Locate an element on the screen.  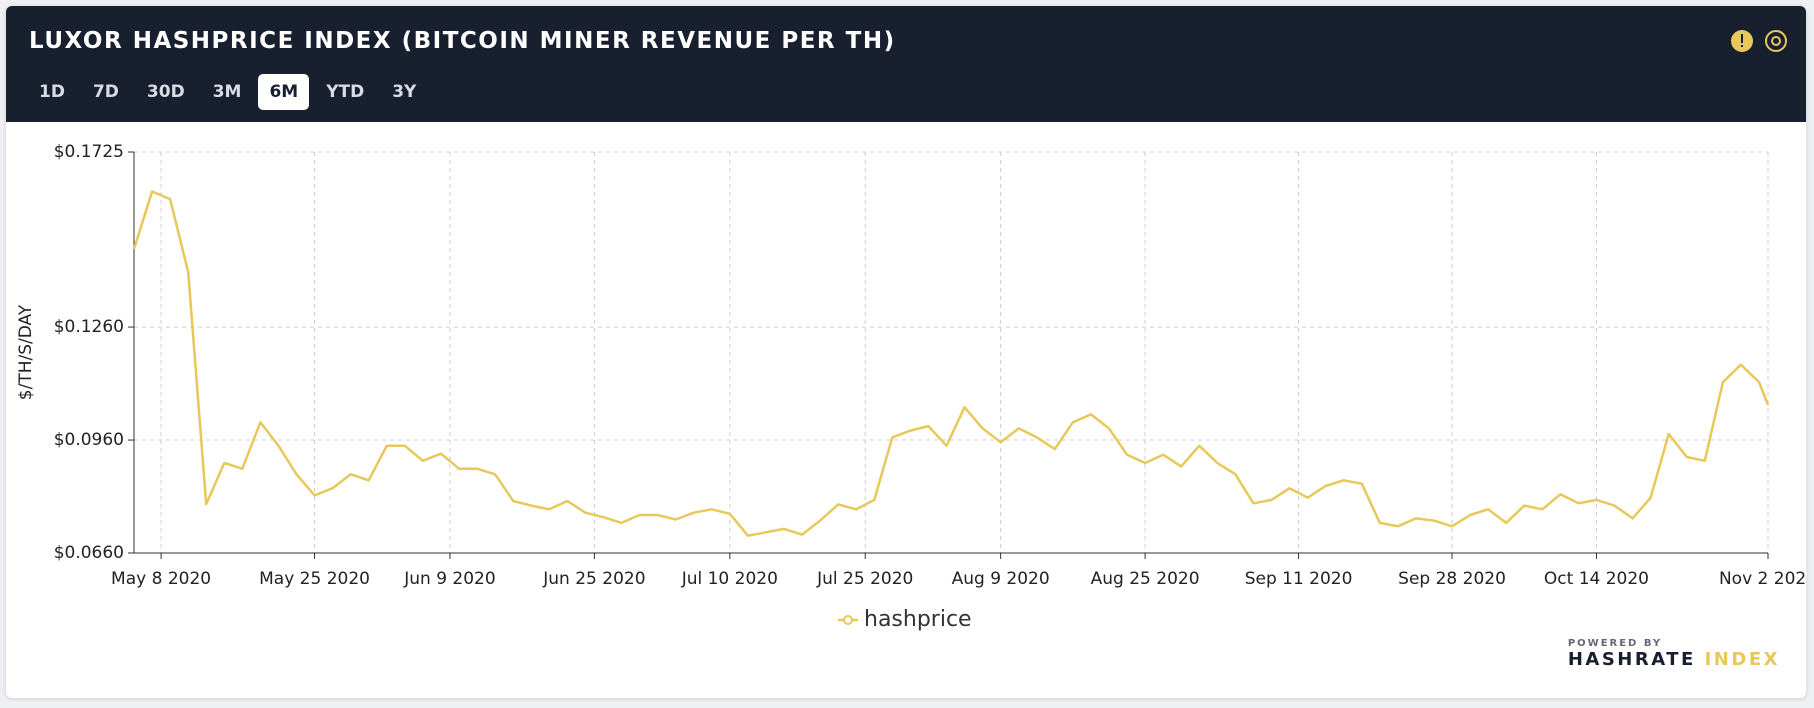
x-tick-label: May 8 2020 is located at coordinates (161, 579).